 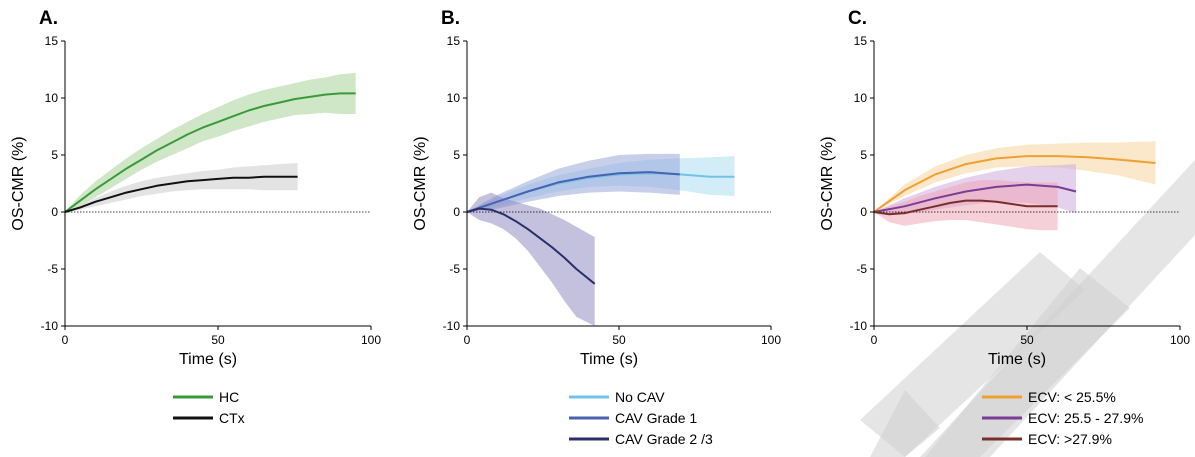 I want to click on legend: No CAV CAV Grade 1 CAV Grade 2 /3, so click(x=641, y=418).